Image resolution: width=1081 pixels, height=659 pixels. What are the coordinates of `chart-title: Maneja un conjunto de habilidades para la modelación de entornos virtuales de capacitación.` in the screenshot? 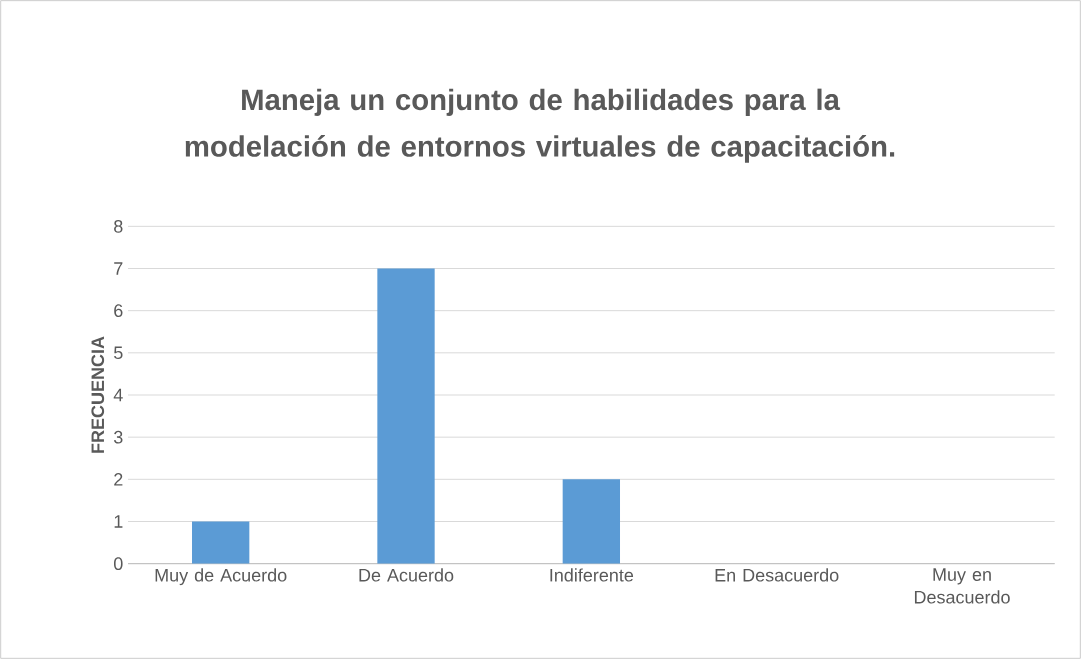 It's located at (540, 125).